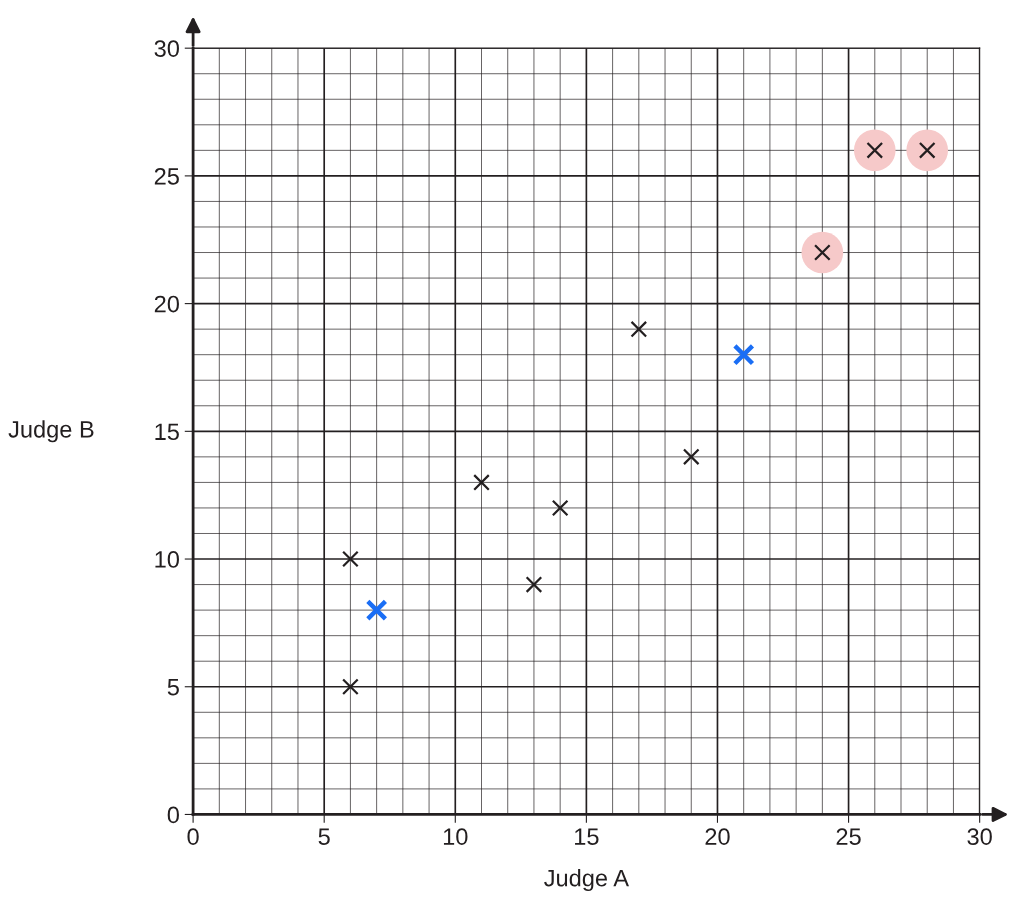 This screenshot has width=1011, height=909. What do you see at coordinates (51, 431) in the screenshot?
I see `y-axis-title: Judge B` at bounding box center [51, 431].